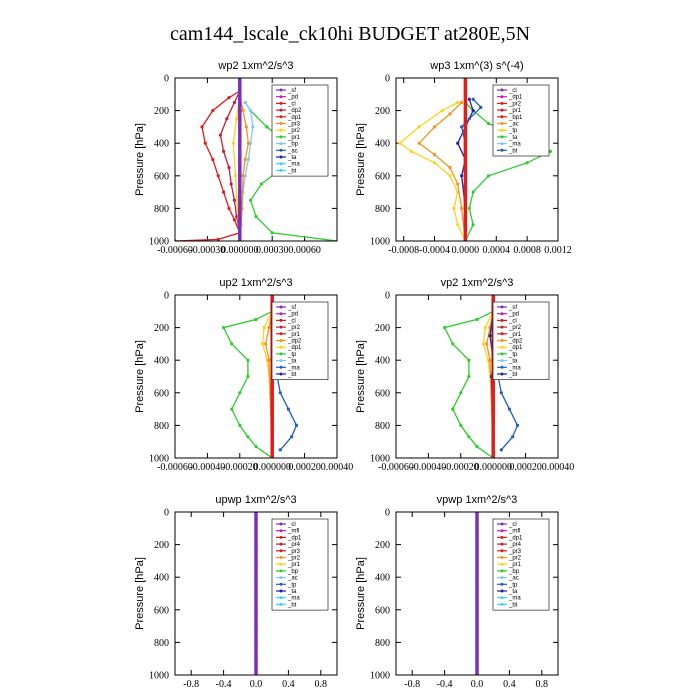 Image resolution: width=700 pixels, height=700 pixels. What do you see at coordinates (304, 467) in the screenshot?
I see `x-tick-label: 0.00020` at bounding box center [304, 467].